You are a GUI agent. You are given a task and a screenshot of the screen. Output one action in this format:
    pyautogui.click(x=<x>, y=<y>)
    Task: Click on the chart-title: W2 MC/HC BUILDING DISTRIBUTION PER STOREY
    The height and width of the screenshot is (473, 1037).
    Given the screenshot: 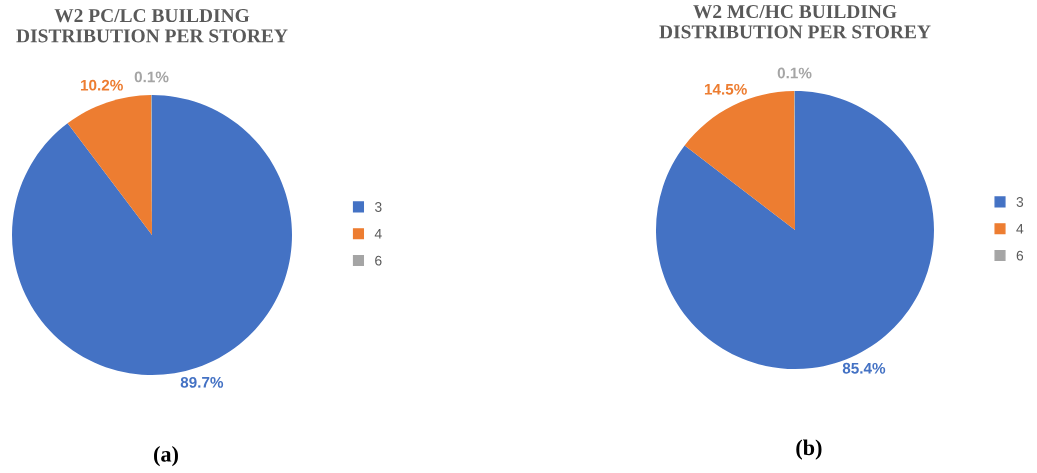 What is the action you would take?
    pyautogui.click(x=795, y=22)
    